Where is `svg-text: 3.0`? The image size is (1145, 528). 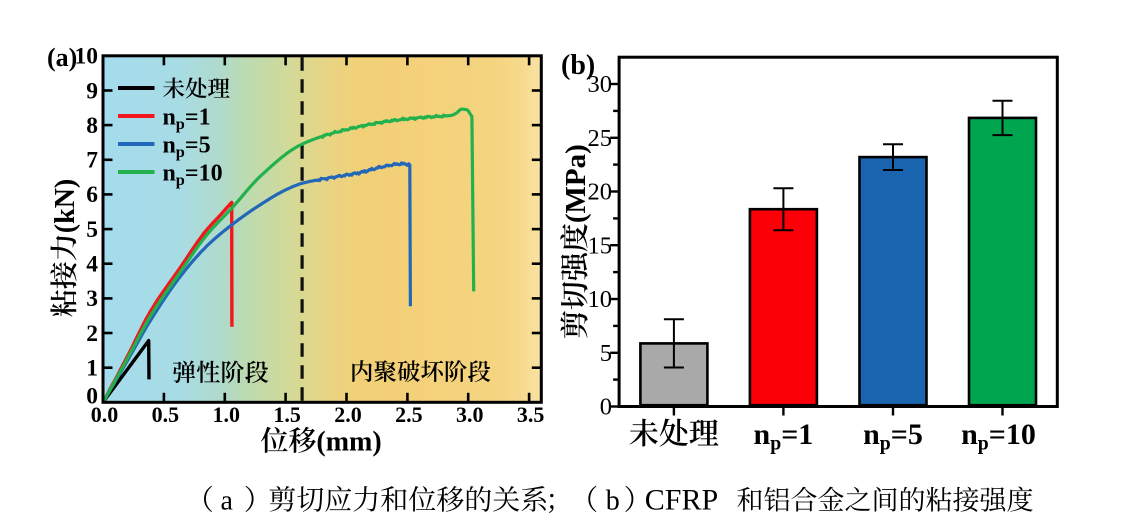
svg-text: 3.0 is located at coordinates (470, 414).